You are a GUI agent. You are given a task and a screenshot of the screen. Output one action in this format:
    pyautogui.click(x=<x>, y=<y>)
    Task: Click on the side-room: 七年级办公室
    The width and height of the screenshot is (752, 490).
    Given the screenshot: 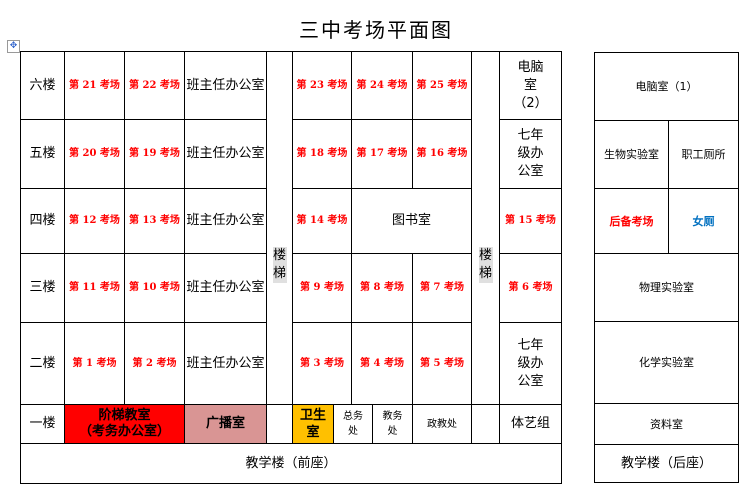 What is the action you would take?
    pyautogui.click(x=530, y=363)
    